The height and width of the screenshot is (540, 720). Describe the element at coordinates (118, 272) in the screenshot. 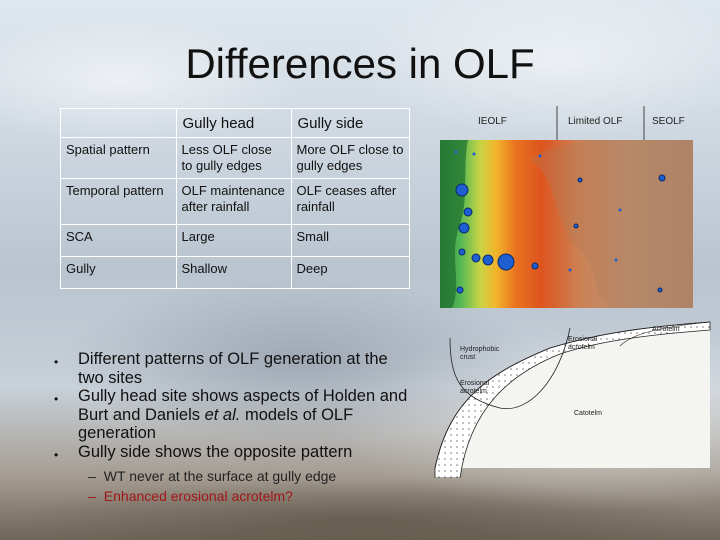

I see `row-label: Gully` at that location.